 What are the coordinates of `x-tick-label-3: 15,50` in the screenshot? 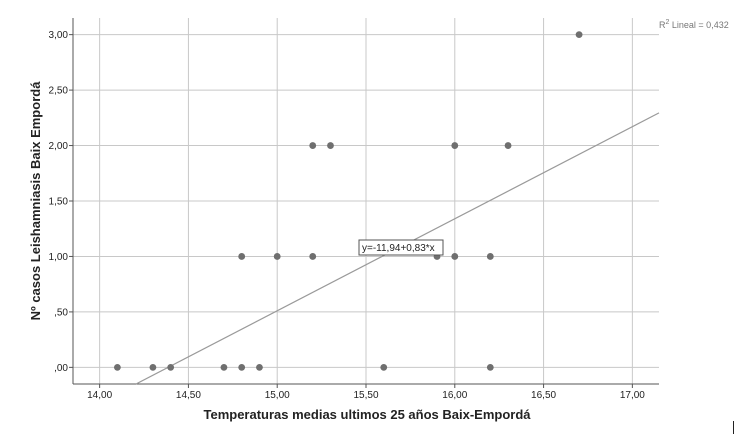 It's located at (365, 395).